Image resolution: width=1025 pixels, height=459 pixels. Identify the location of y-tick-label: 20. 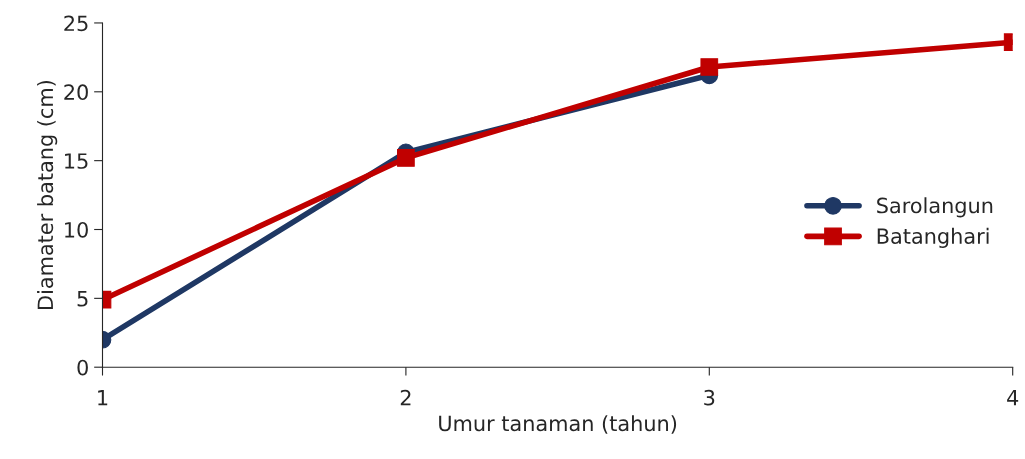
(76, 92).